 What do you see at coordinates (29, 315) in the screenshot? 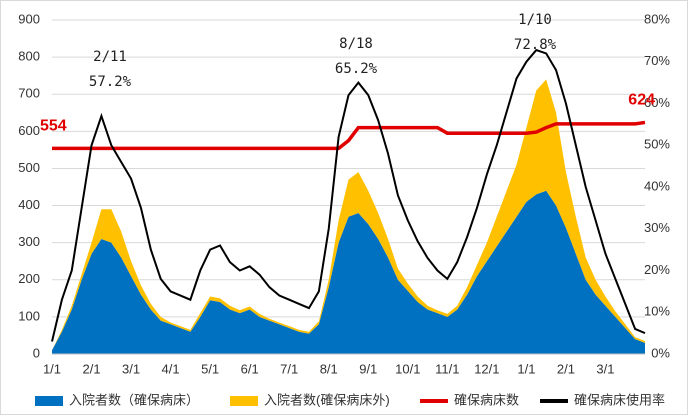
I see `y-tick-label: 100` at bounding box center [29, 315].